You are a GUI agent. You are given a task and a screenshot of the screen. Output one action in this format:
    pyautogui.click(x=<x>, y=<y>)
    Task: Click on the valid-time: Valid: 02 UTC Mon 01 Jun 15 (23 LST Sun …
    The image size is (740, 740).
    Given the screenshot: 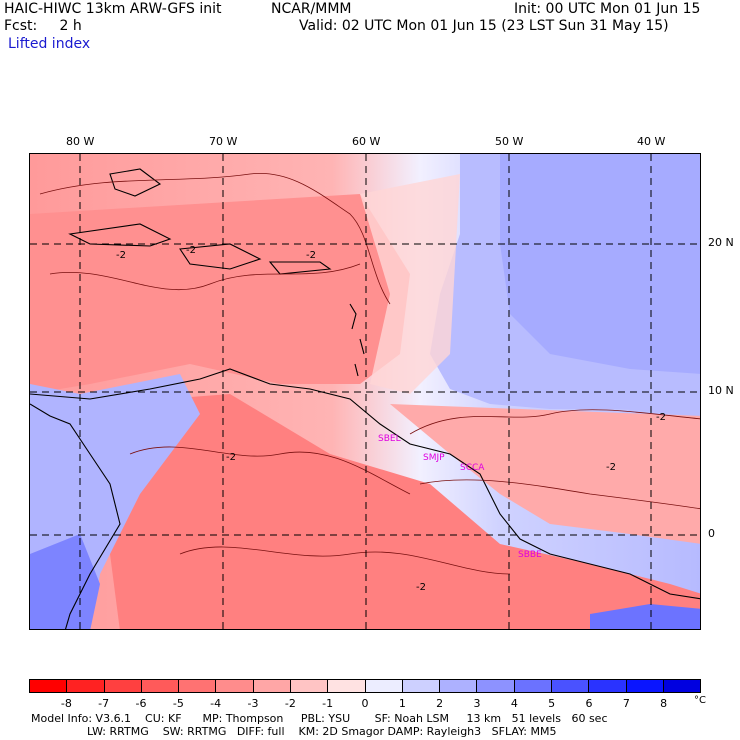 What is the action you would take?
    pyautogui.click(x=484, y=26)
    